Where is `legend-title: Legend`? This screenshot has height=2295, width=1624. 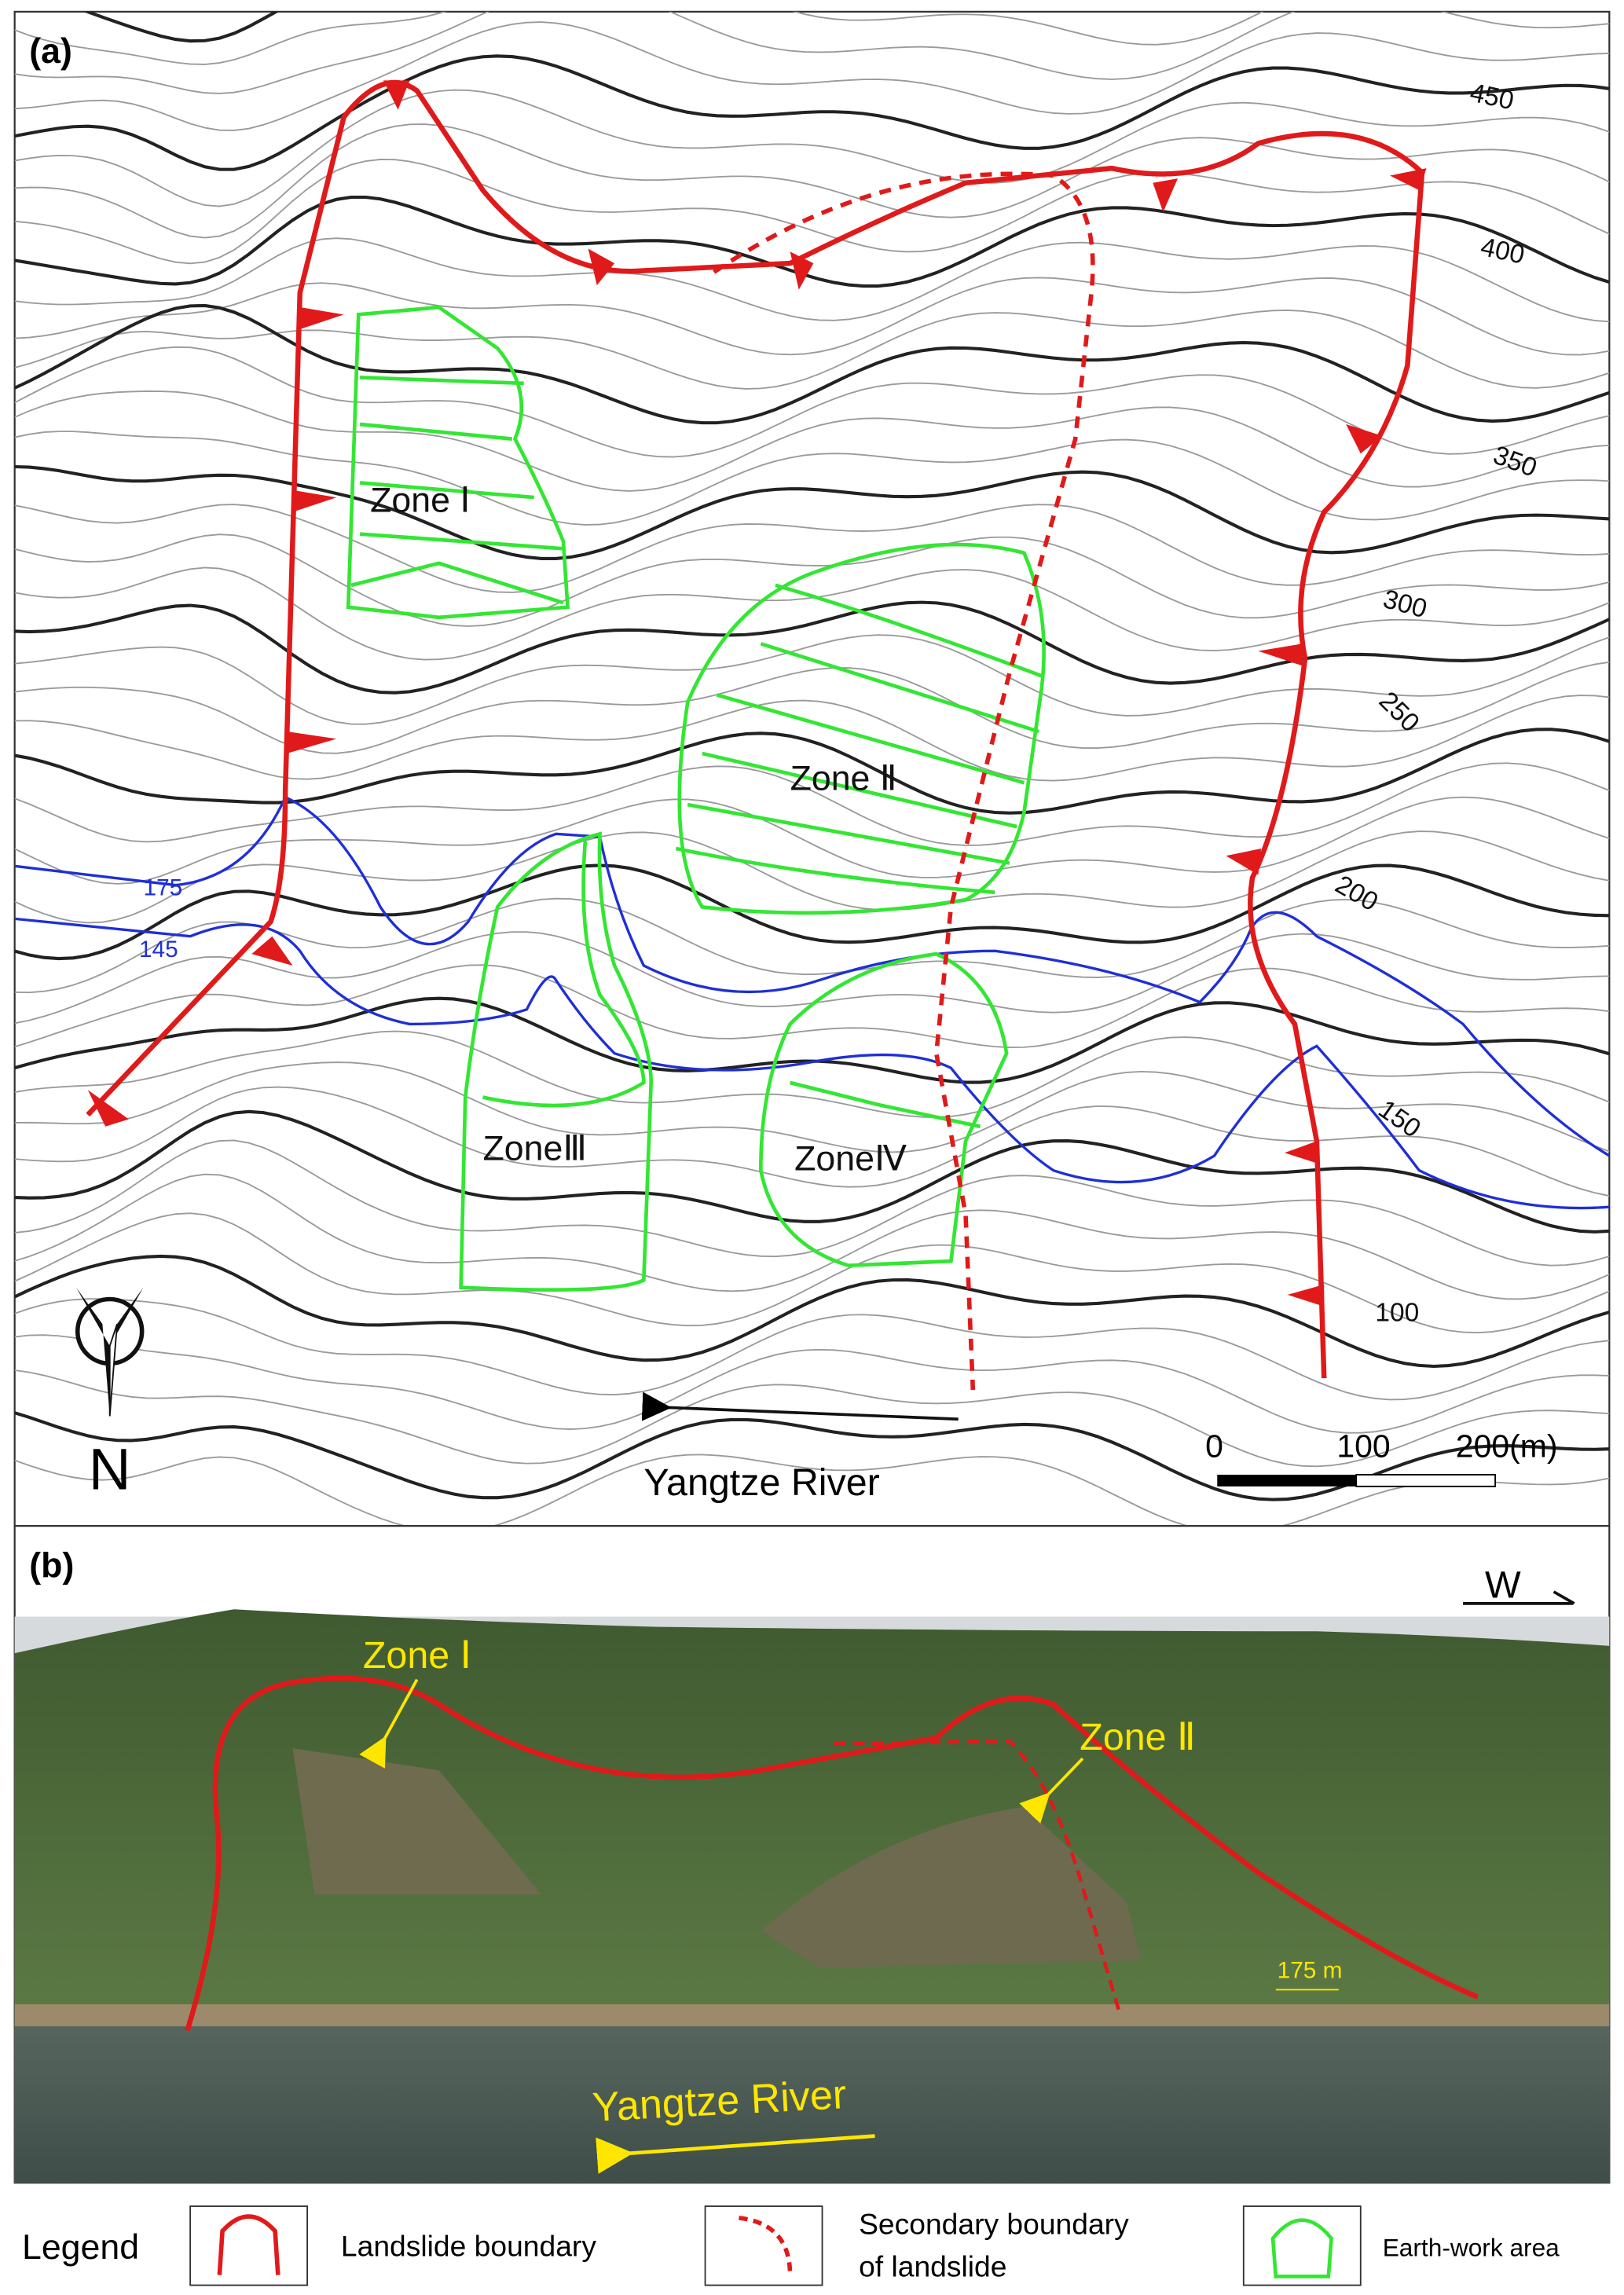 legend-title: Legend is located at coordinates (80, 2247).